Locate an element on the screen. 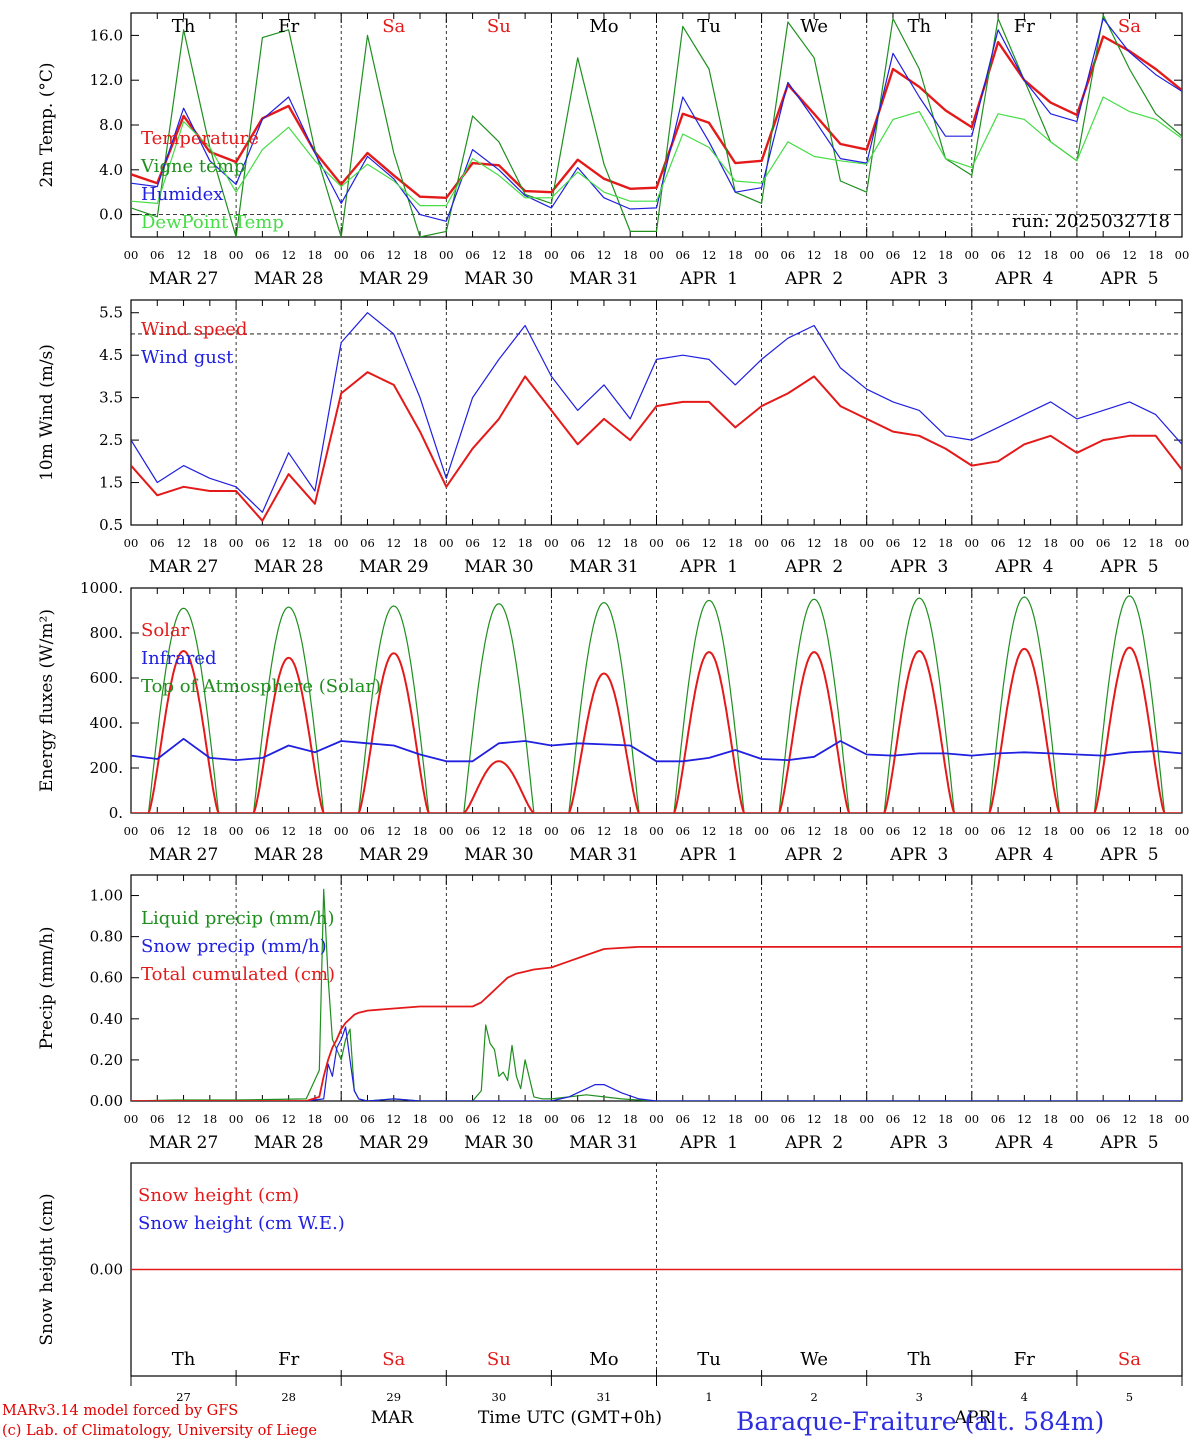  x-axis-label: Time UTC (GMT+0h) is located at coordinates (570, 1418).